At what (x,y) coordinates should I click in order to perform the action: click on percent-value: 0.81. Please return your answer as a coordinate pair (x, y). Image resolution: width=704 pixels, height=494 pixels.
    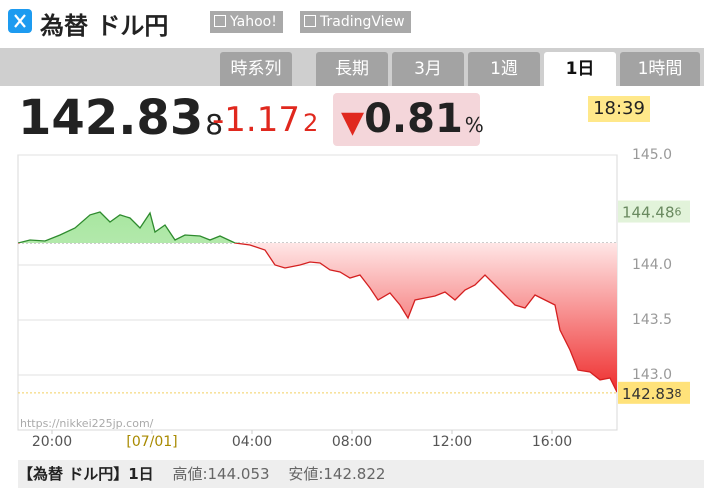
    Looking at the image, I should click on (413, 119).